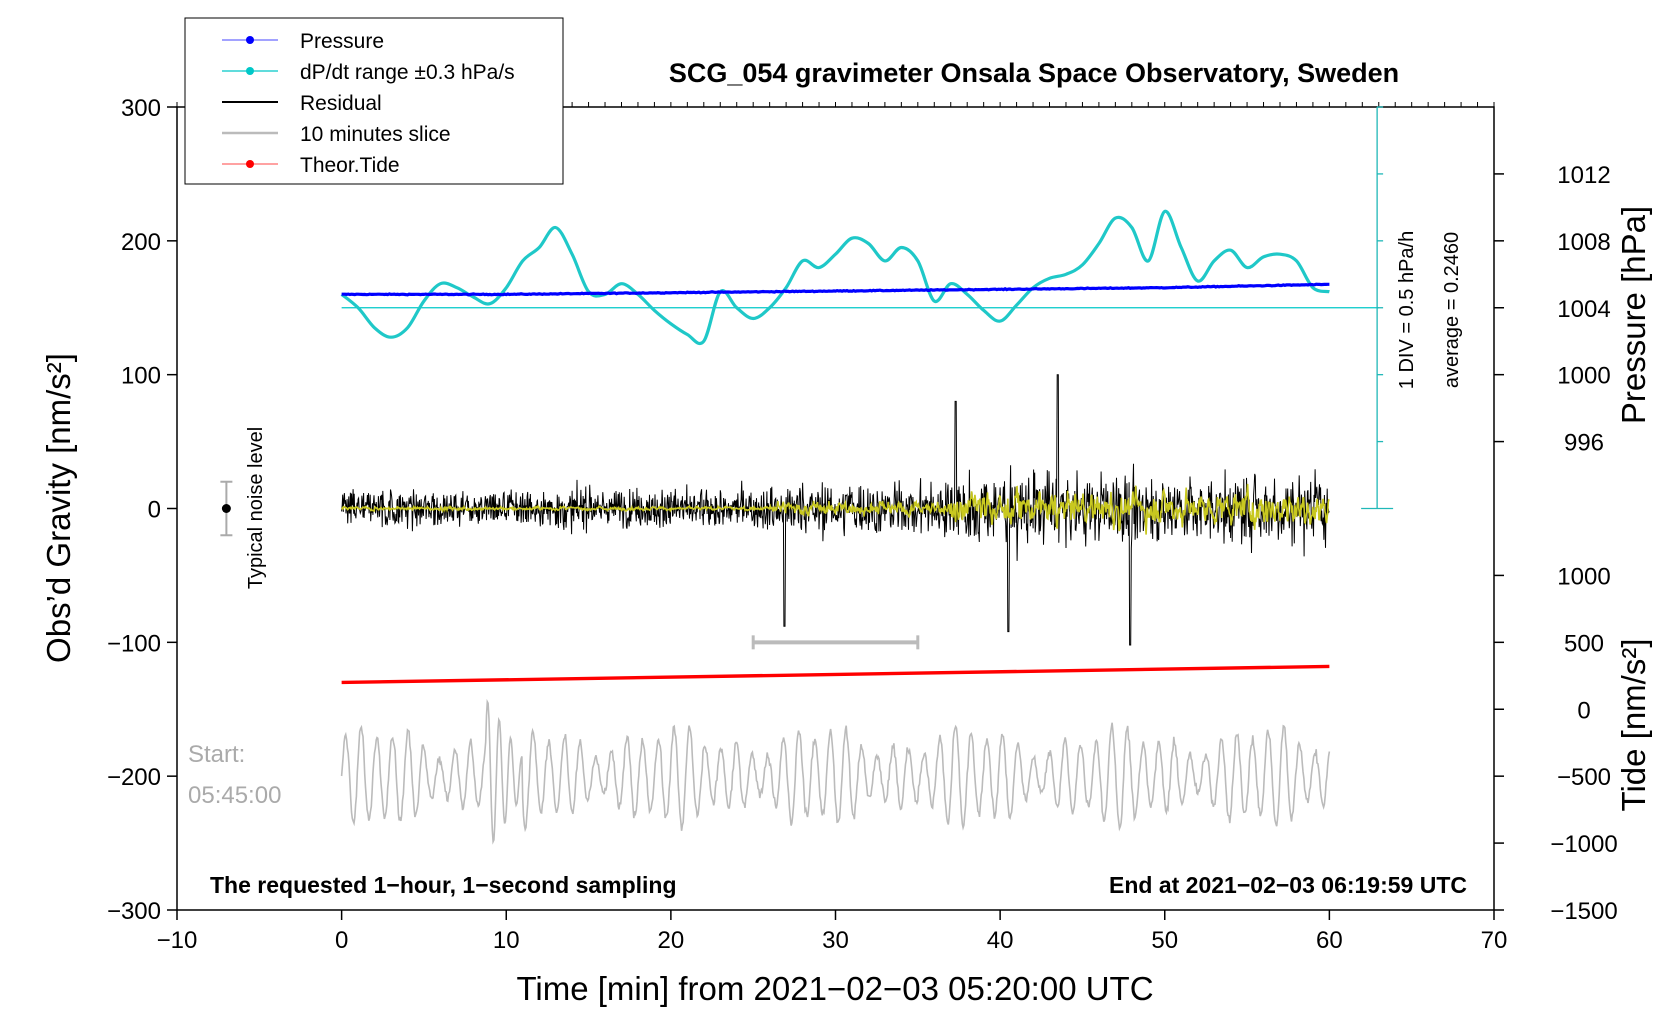 The width and height of the screenshot is (1676, 1020). Describe the element at coordinates (1583, 576) in the screenshot. I see `y-tide-tick-label: 1000` at that location.